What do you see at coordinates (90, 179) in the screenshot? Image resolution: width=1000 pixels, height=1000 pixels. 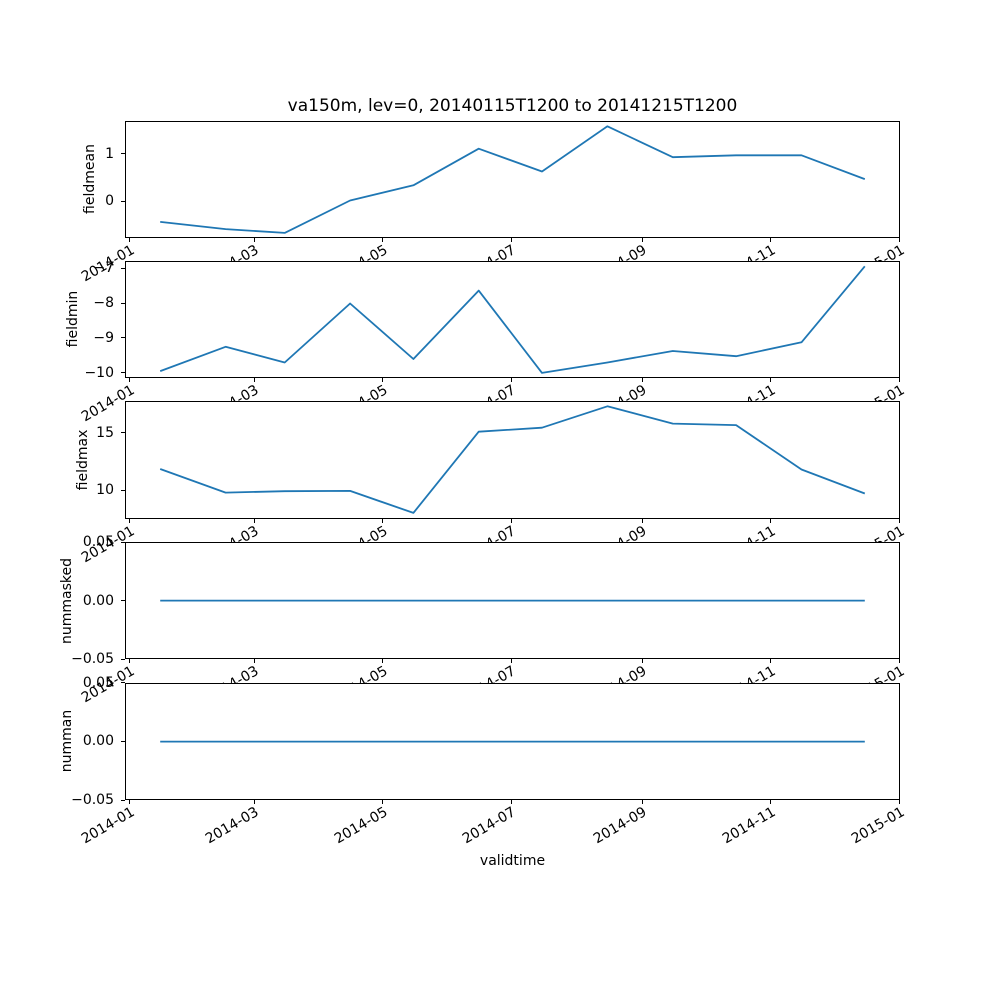 I see `fieldmean-ylabel: fieldmean` at bounding box center [90, 179].